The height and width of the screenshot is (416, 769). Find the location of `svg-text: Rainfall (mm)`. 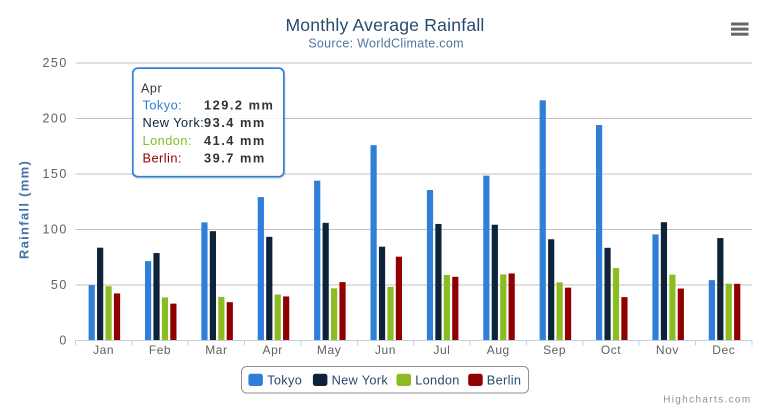

svg-text: Rainfall (mm) is located at coordinates (24, 209).